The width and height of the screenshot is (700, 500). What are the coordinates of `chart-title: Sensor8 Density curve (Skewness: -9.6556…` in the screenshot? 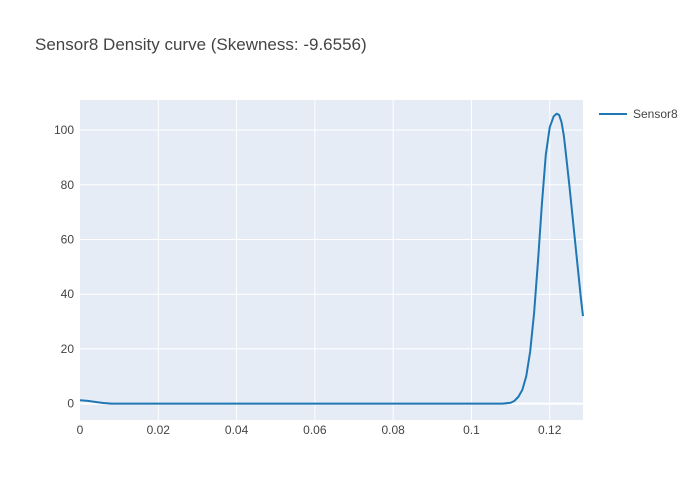 It's located at (201, 44).